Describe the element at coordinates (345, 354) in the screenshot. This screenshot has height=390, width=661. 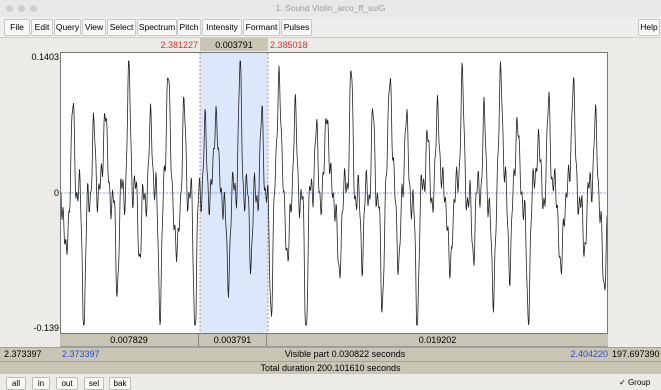
I see `visible-part-label: Visible part 0.030822 seconds` at that location.